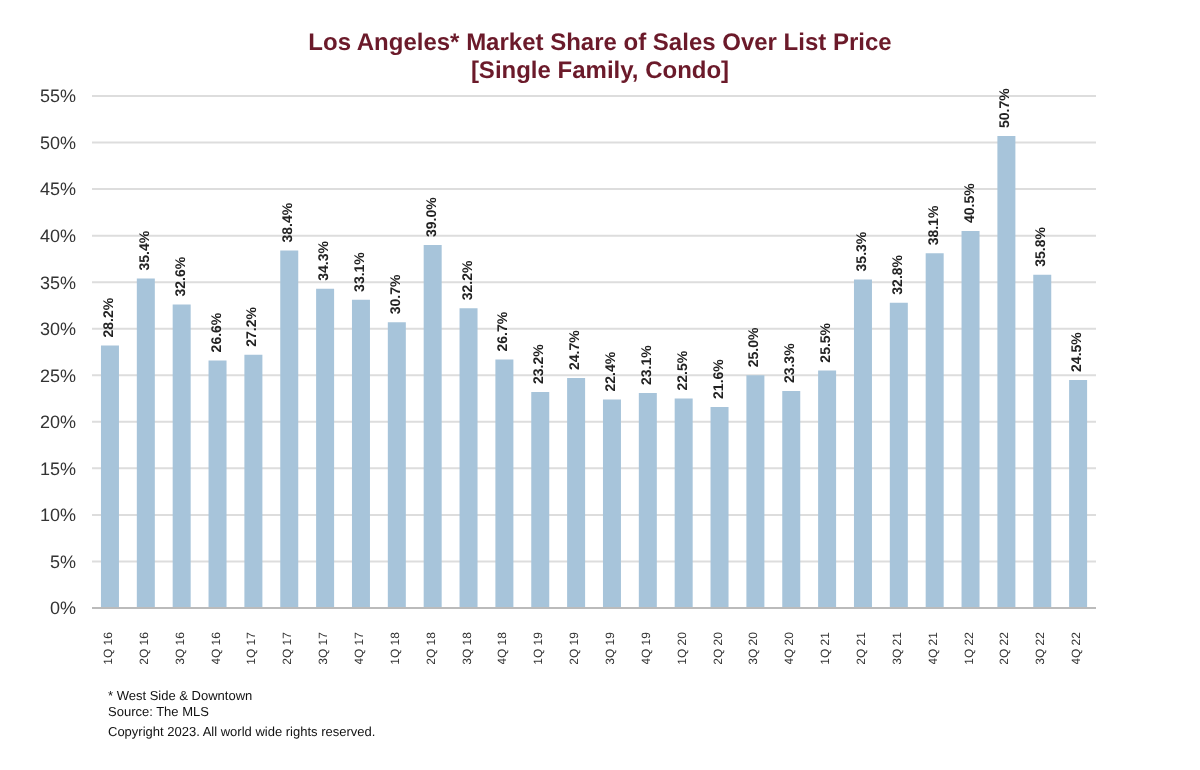 This screenshot has height=770, width=1200. I want to click on y-tick-label: 40%, so click(57, 236).